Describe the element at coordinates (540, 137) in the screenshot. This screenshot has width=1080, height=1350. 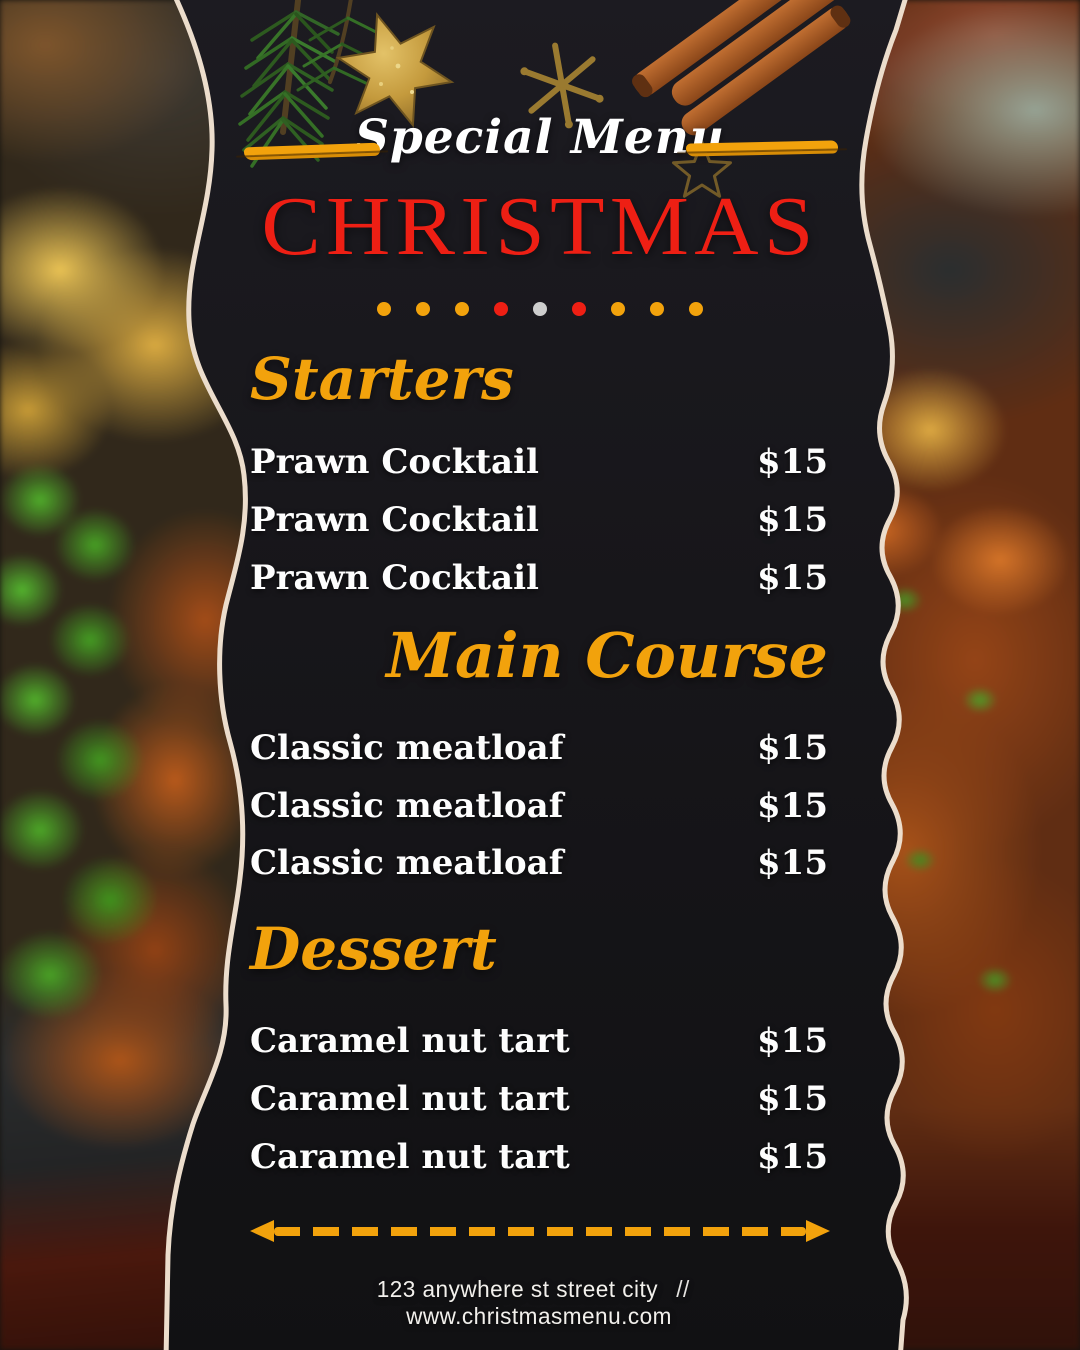
I see `eyebrow-script-text: Special Menu` at that location.